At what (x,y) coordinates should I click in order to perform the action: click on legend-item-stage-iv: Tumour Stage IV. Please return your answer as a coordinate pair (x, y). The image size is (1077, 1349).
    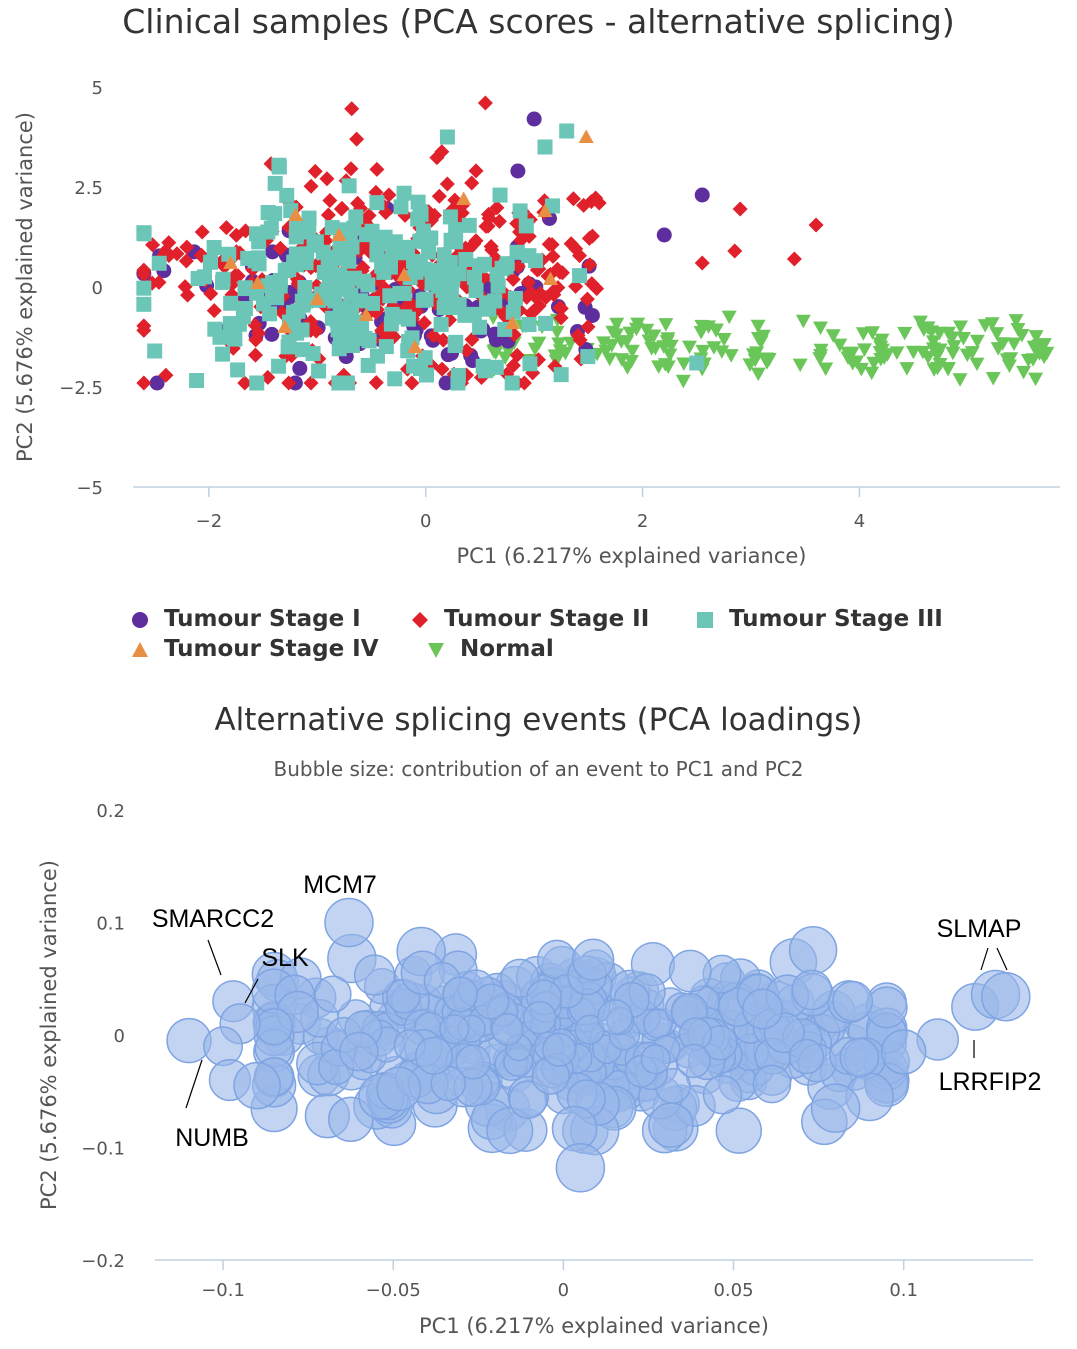
    Looking at the image, I should click on (254, 649).